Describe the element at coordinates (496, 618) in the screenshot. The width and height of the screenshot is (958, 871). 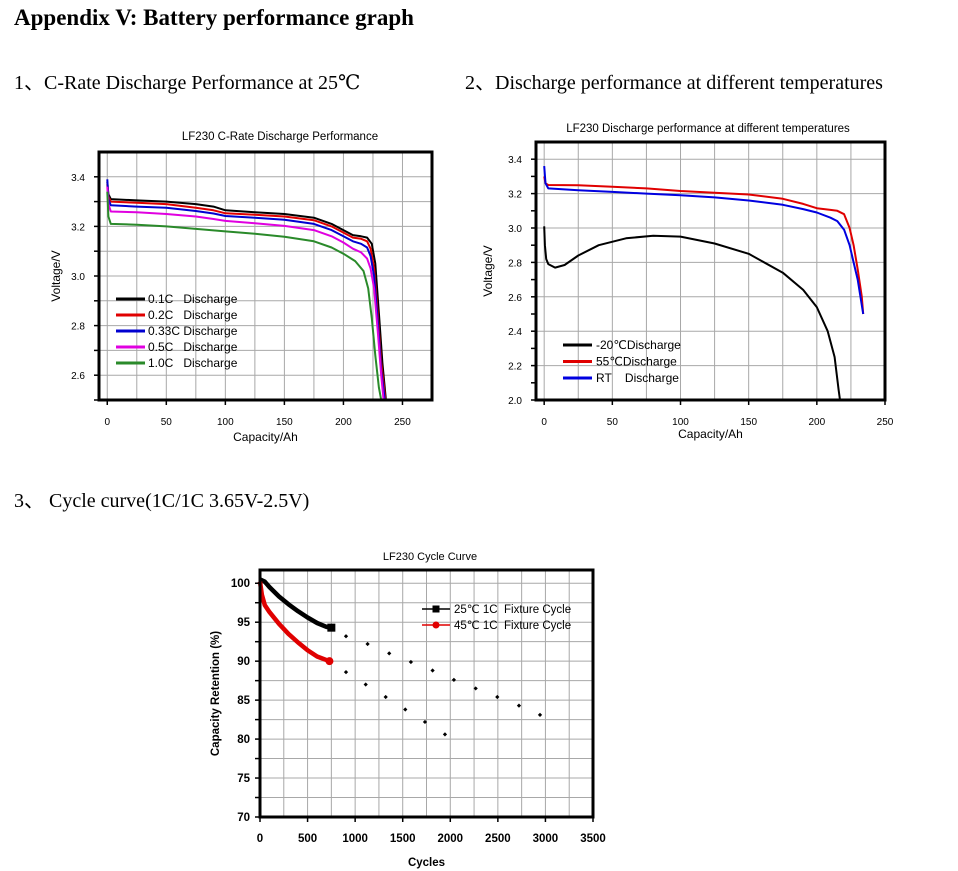
I see `legend: 25℃ 1C Fixture Cycle 45℃ 1C Fixture Cycle` at that location.